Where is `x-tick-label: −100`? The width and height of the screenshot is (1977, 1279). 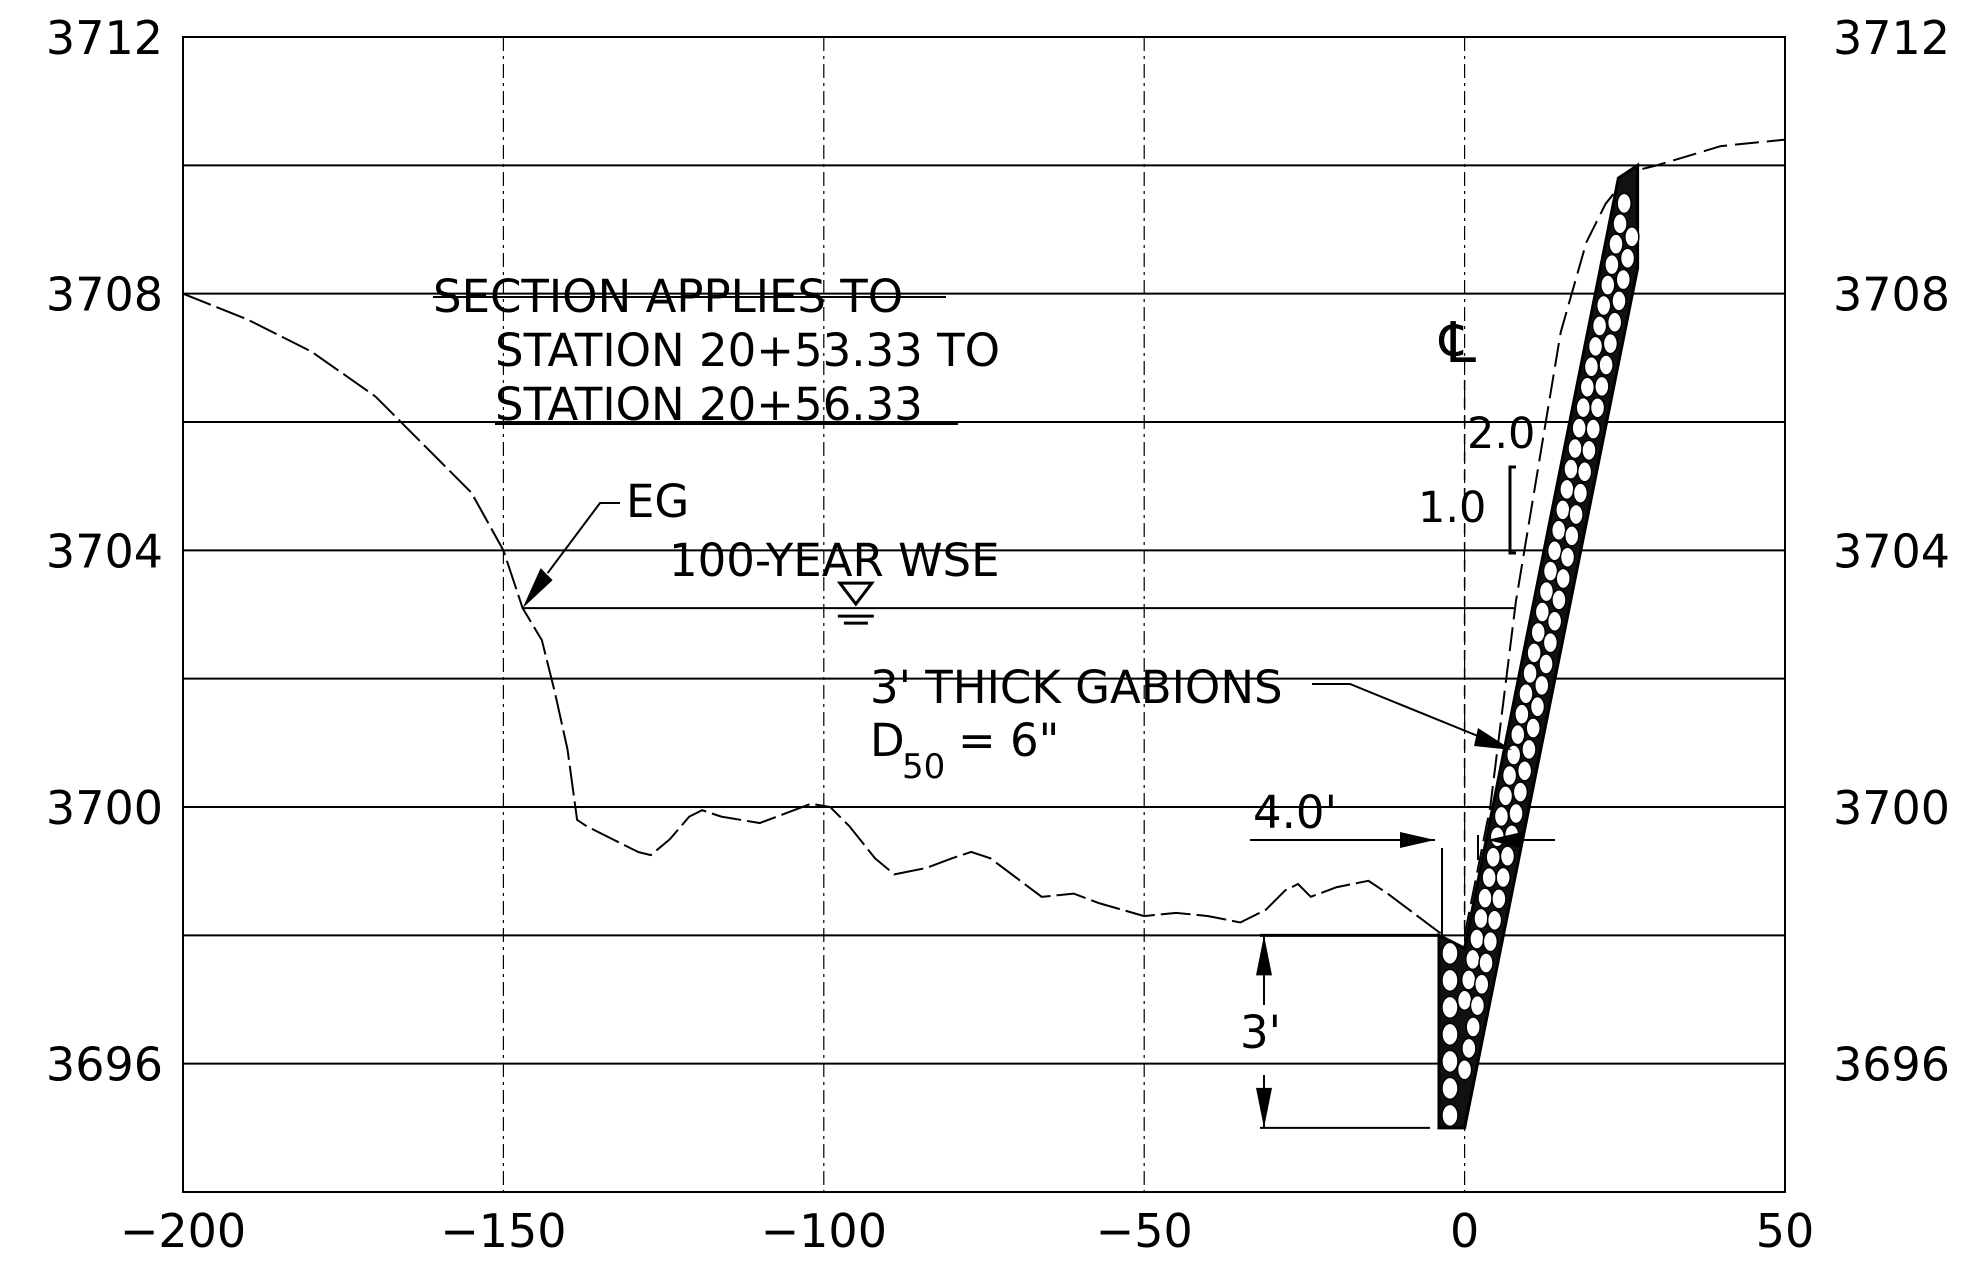
x-tick-label: −100 is located at coordinates (824, 1231).